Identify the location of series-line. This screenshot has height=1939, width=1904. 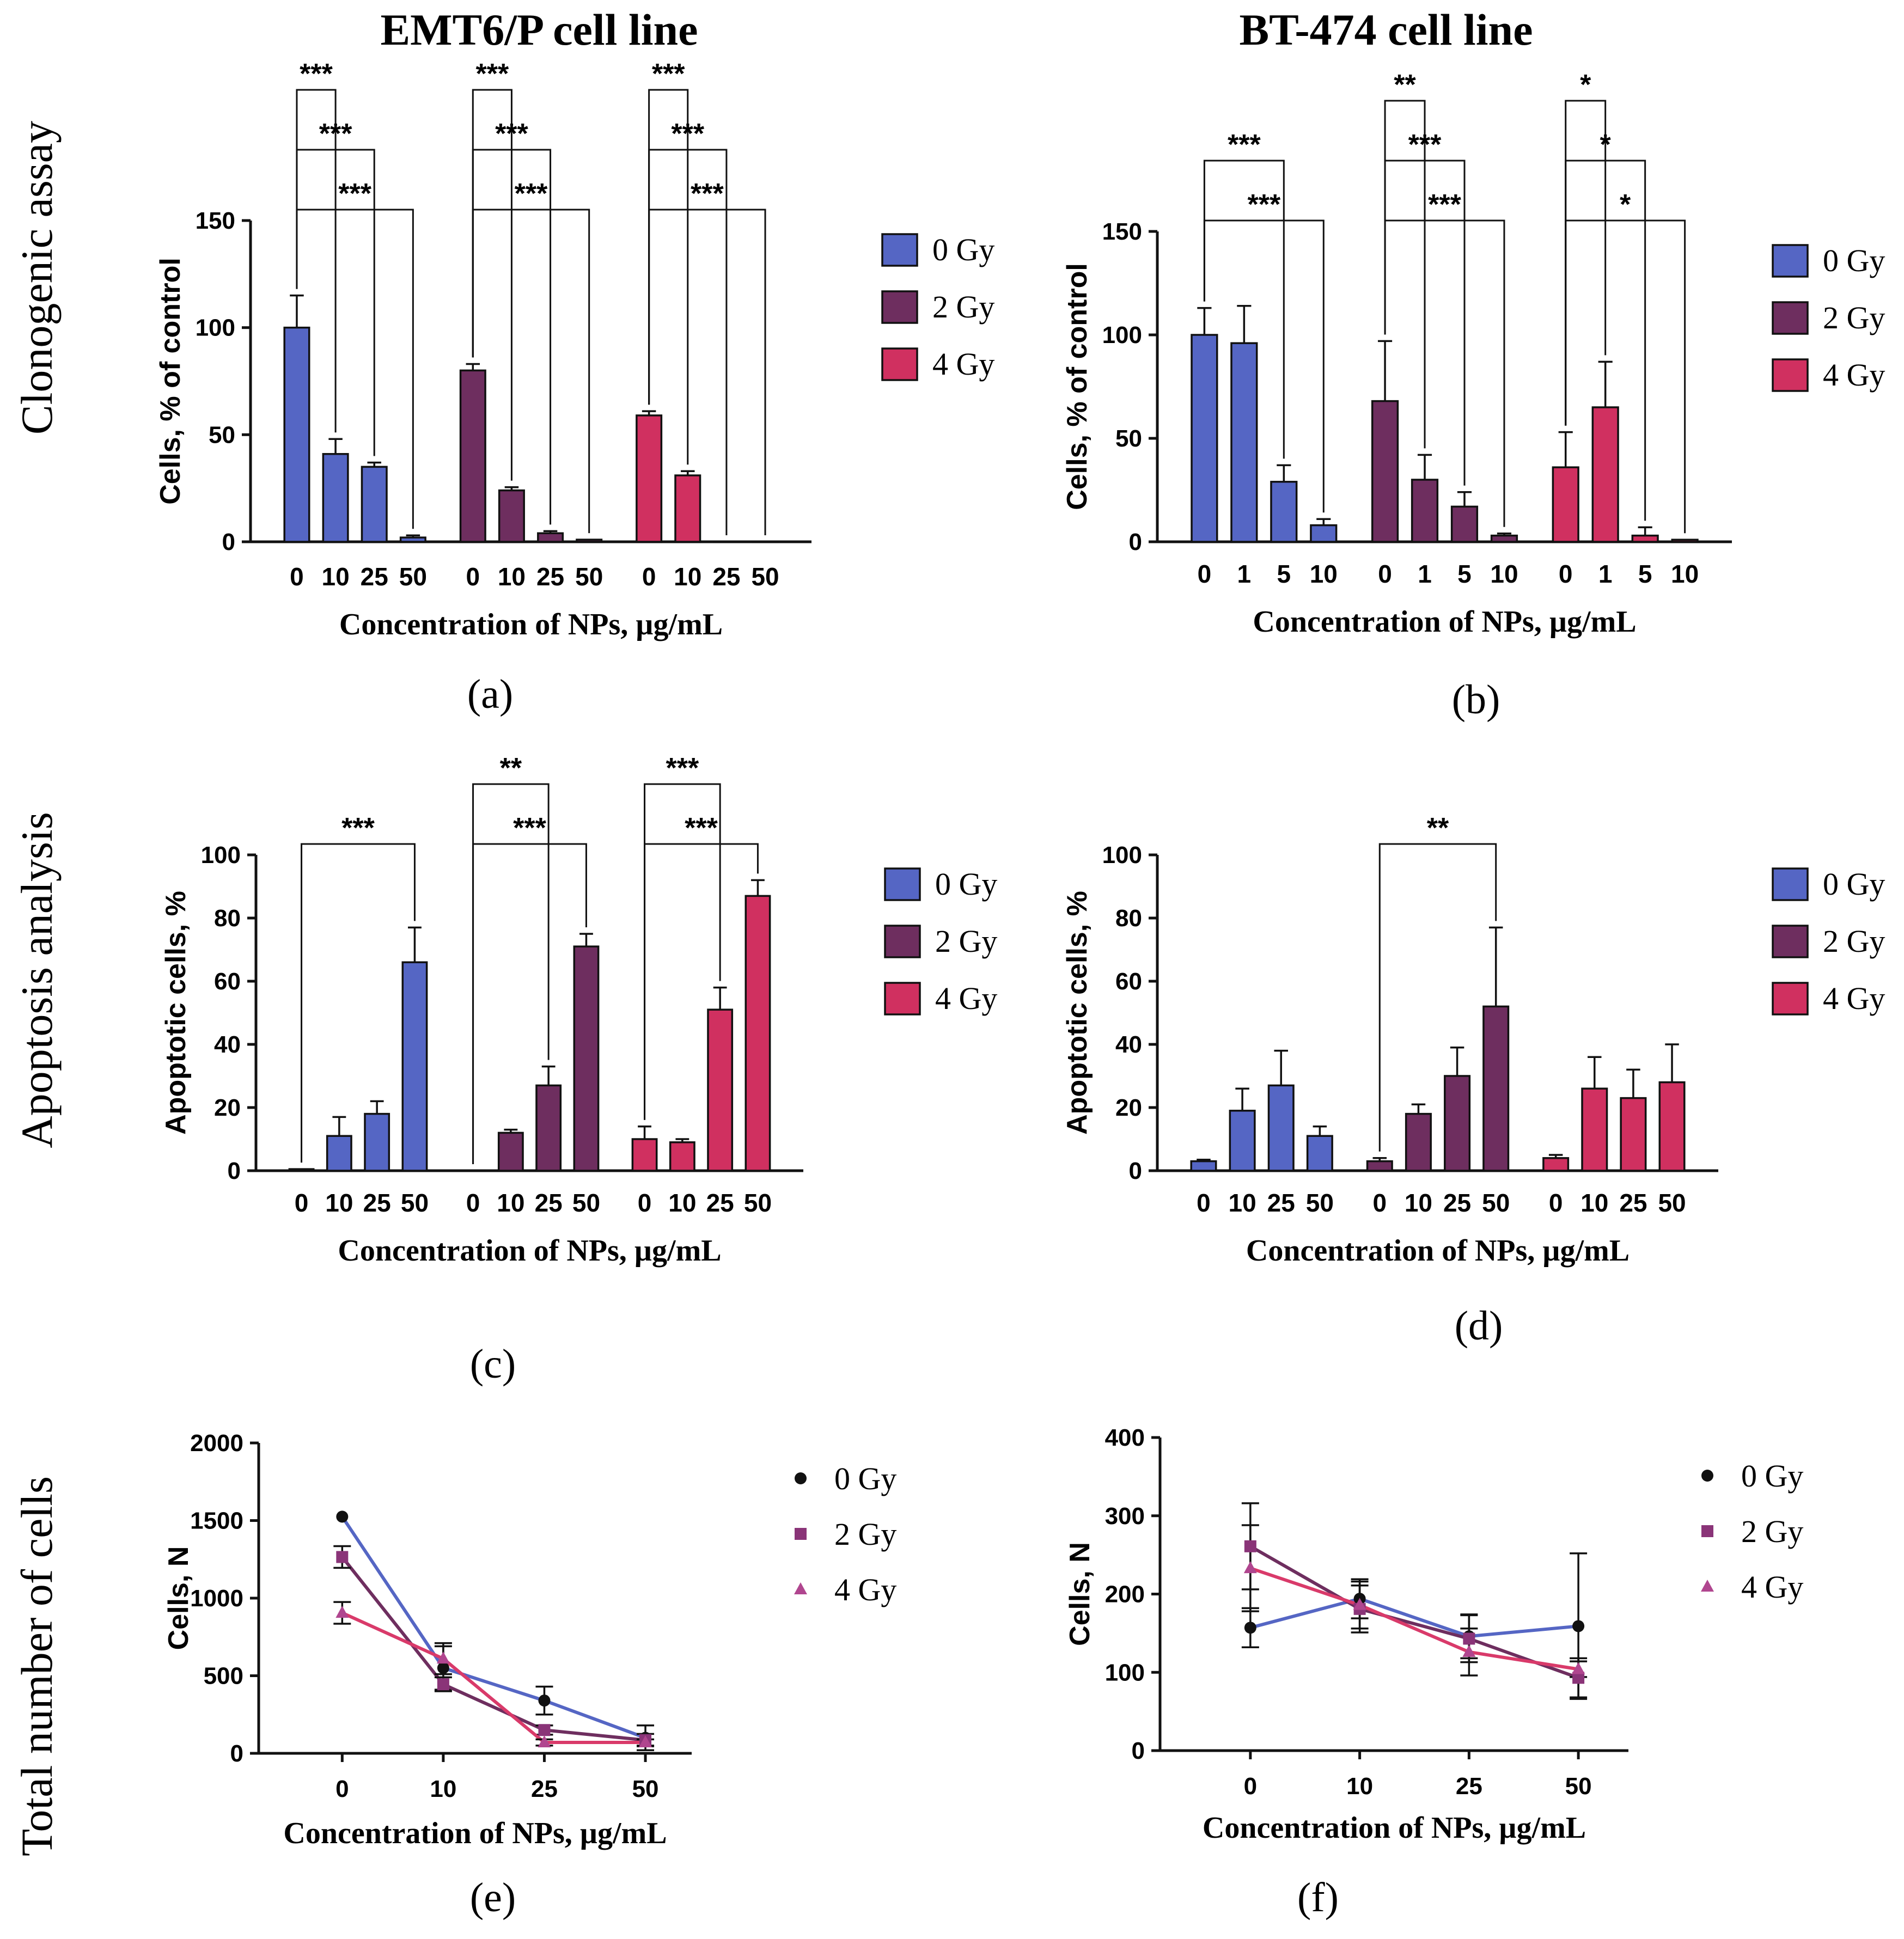
(1414, 1618).